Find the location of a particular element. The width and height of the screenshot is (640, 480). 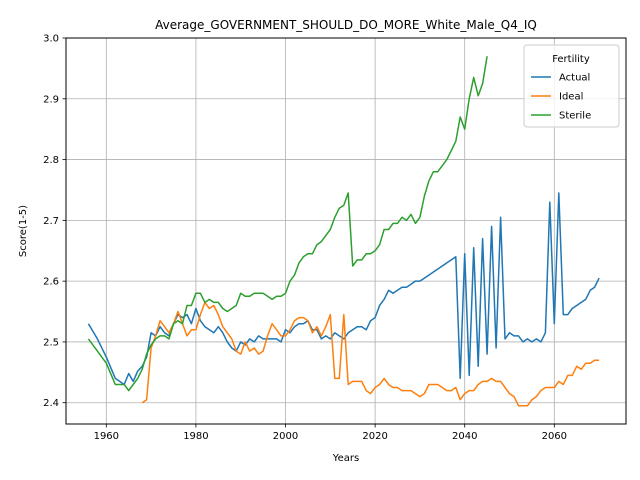

legend-box is located at coordinates (571, 86).